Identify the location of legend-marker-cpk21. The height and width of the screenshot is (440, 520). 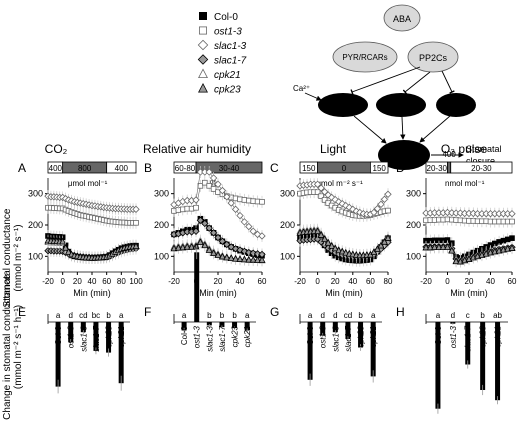
(203, 73).